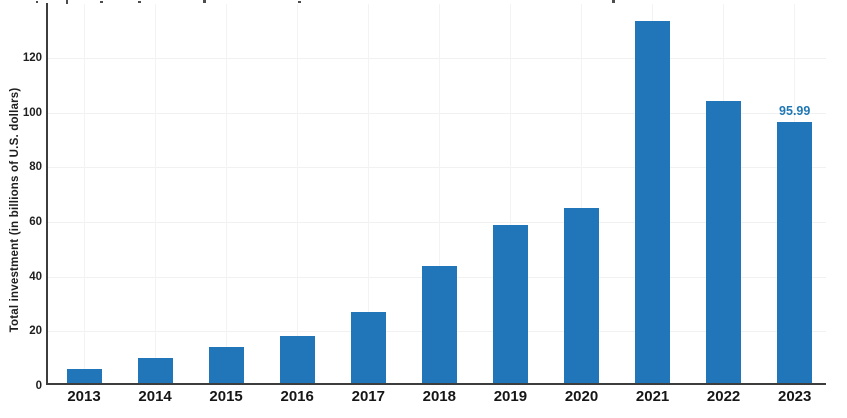 The image size is (847, 418). What do you see at coordinates (35, 331) in the screenshot?
I see `y-tick-label: 20` at bounding box center [35, 331].